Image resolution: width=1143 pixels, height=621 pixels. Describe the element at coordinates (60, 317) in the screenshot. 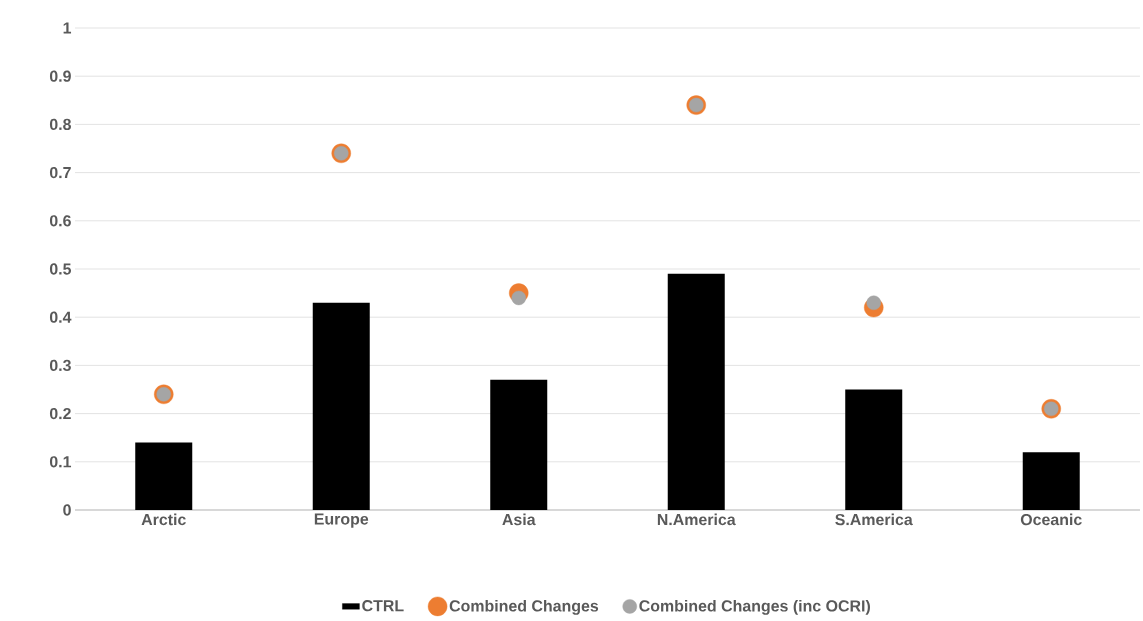

I see `y-tick-label: 0.4` at that location.